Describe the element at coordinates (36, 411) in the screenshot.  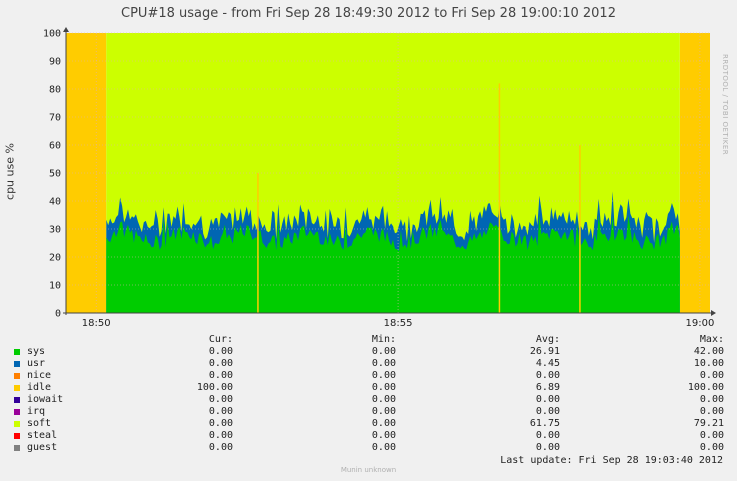
I see `legend-label: irq` at that location.